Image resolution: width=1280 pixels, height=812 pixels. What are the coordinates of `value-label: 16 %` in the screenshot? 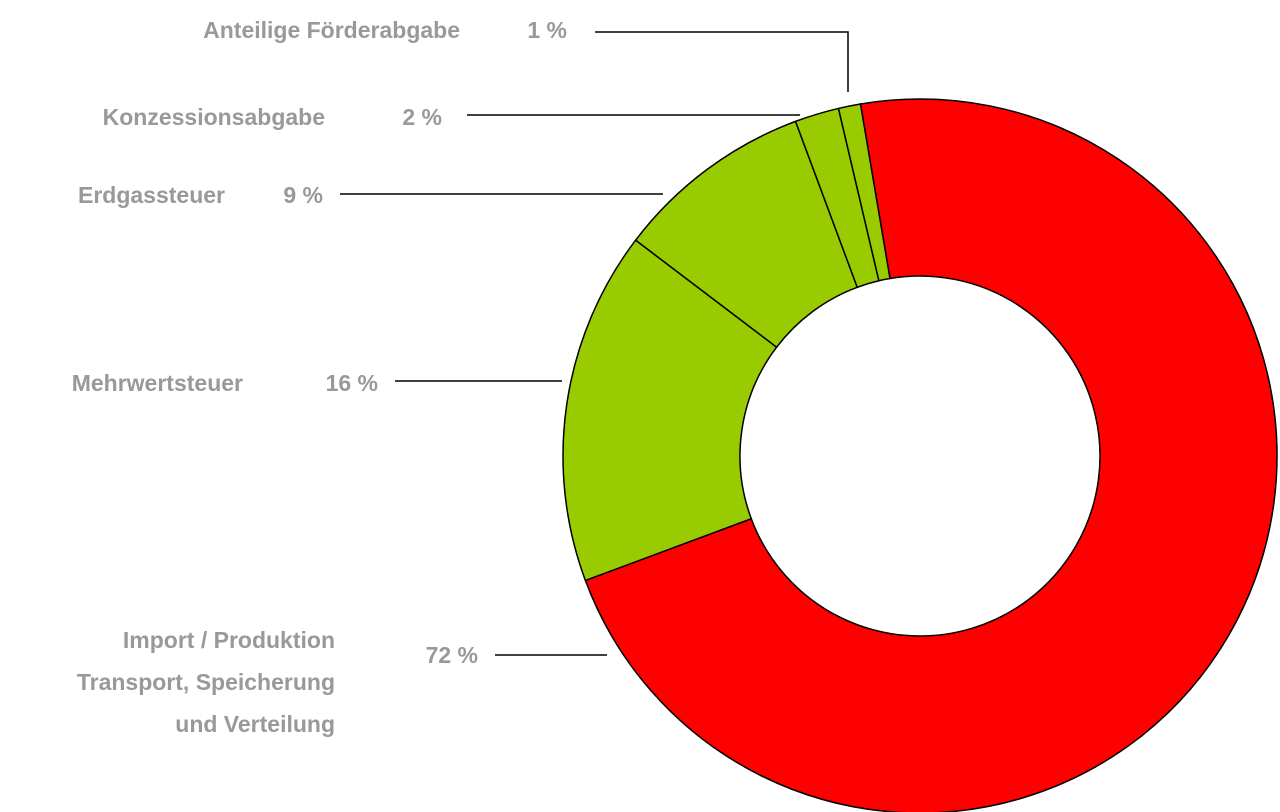 It's located at (351, 383).